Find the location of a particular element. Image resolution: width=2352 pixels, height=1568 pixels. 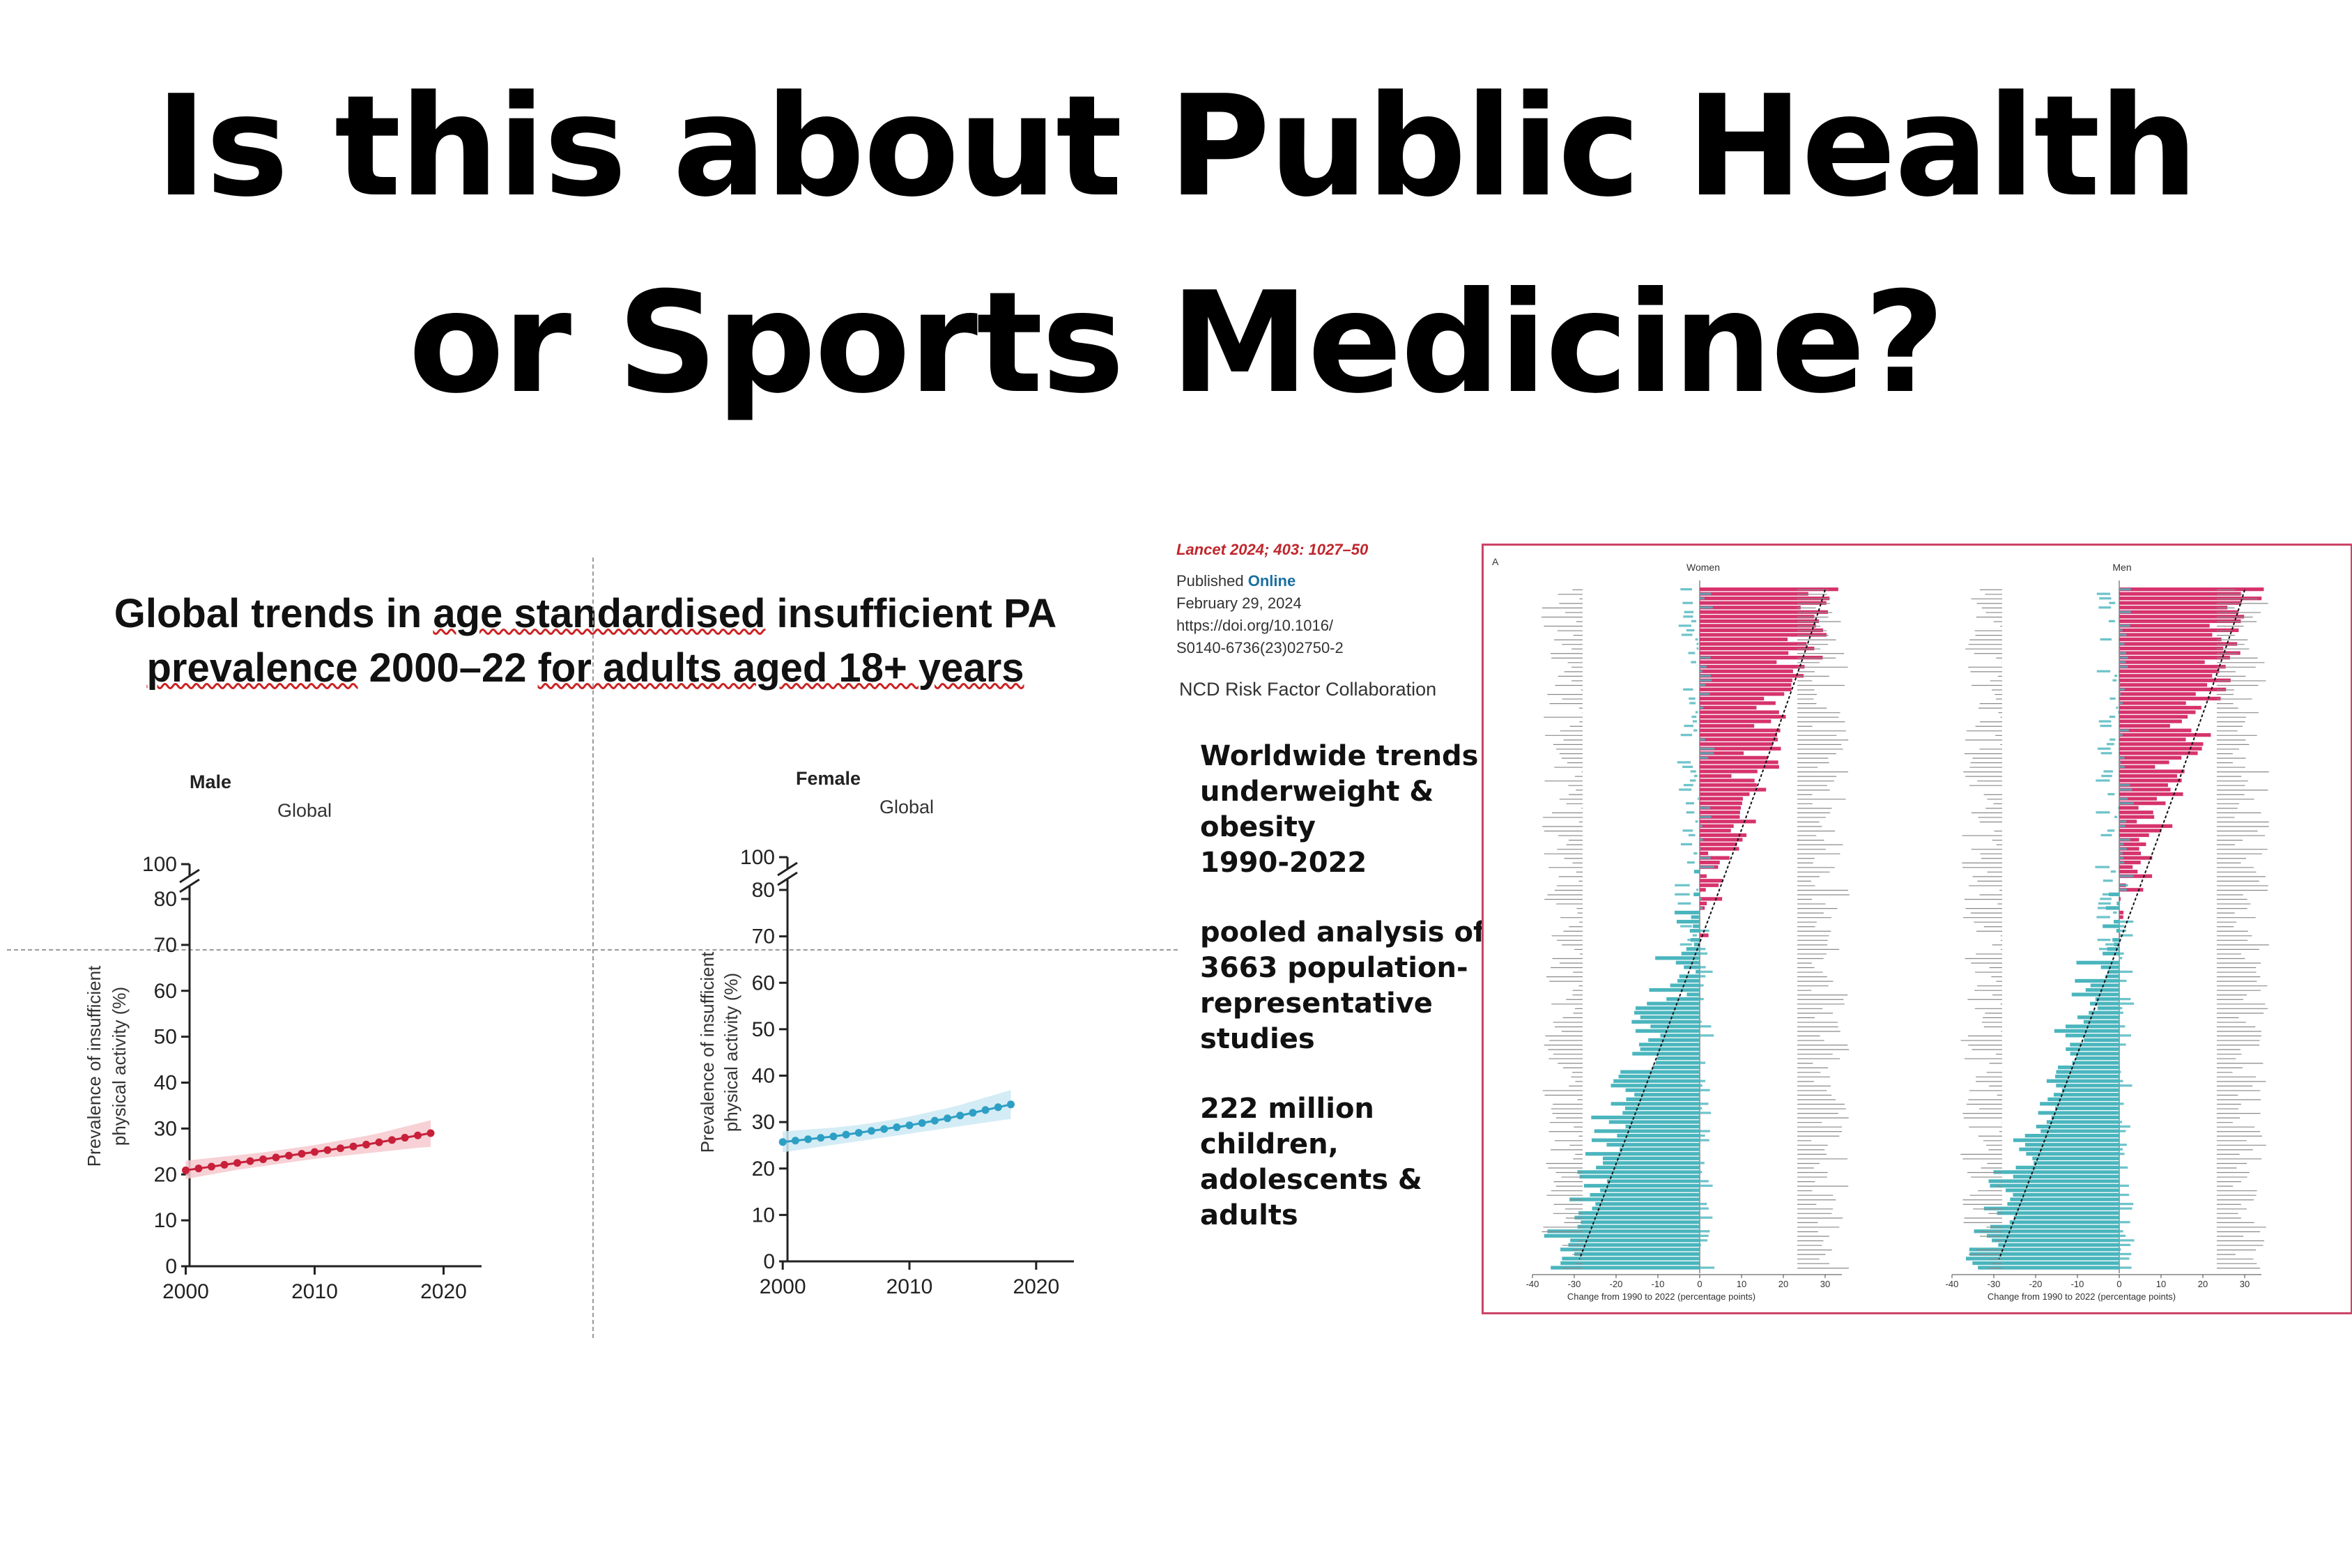

summary-line: pooled analysis of is located at coordinates (1343, 932).